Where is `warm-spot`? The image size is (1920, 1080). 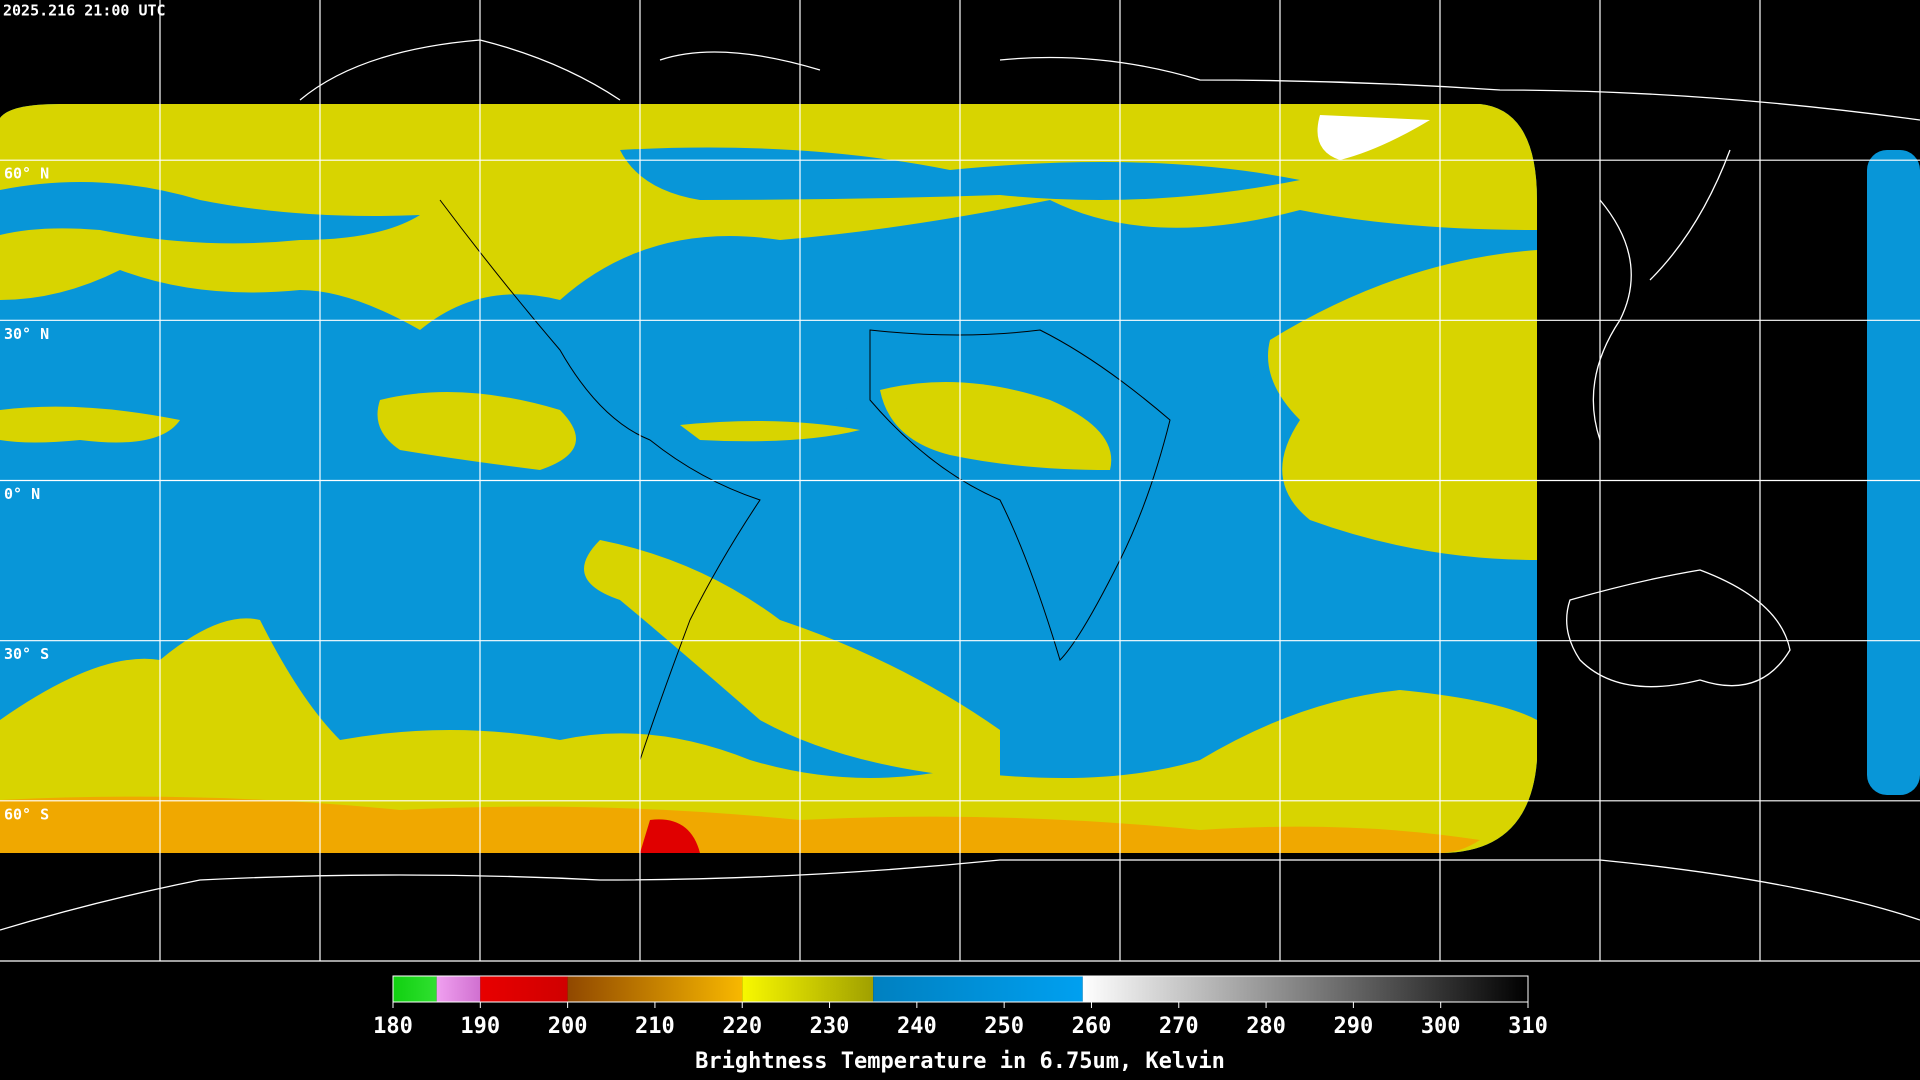
warm-spot is located at coordinates (1373, 137).